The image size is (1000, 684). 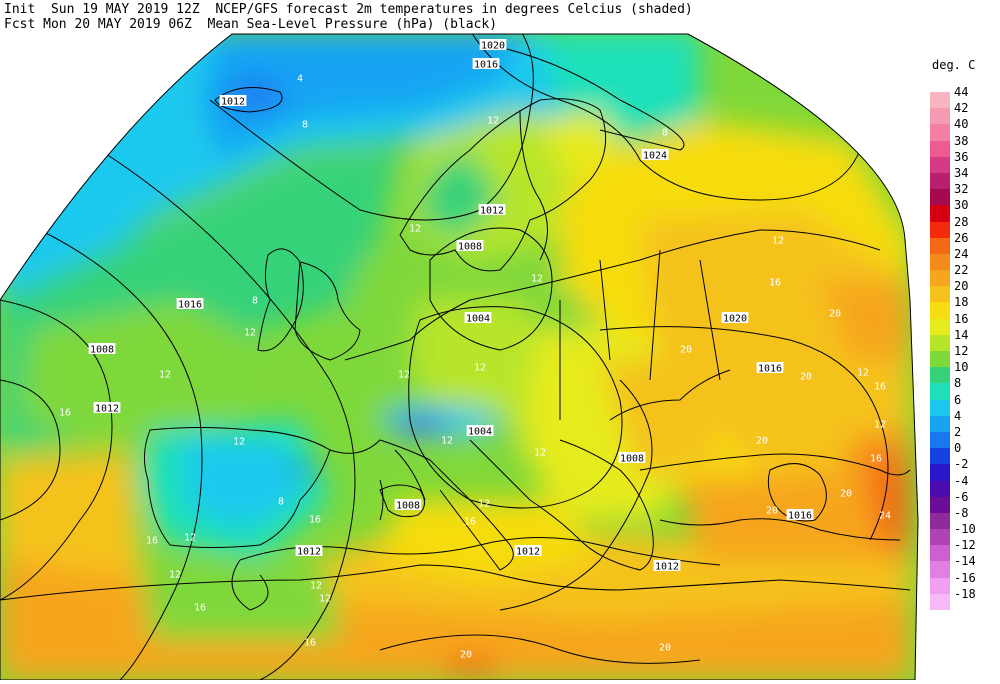 I want to click on legend-label: 22, so click(x=961, y=270).